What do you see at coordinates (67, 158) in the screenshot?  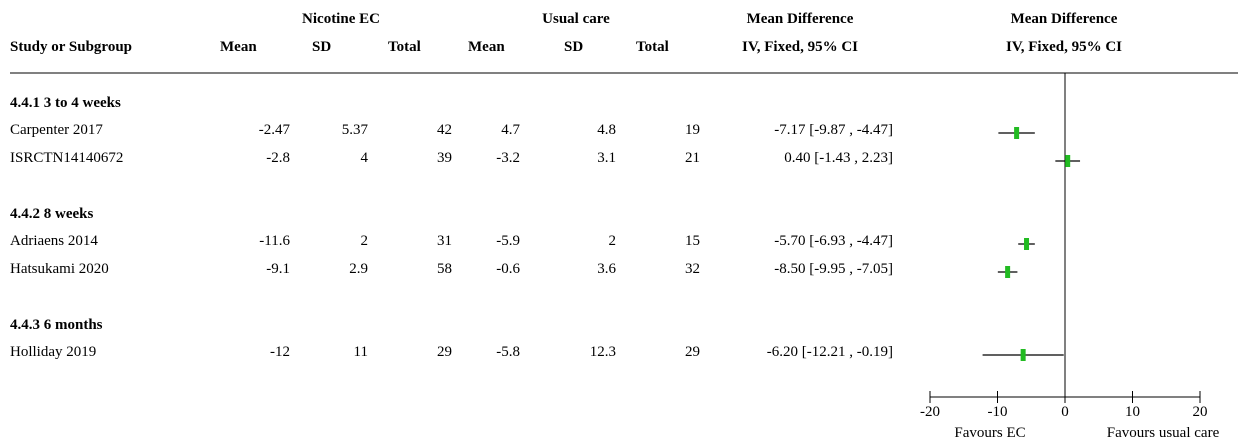 I see `study-name: ISRCTN14140672` at bounding box center [67, 158].